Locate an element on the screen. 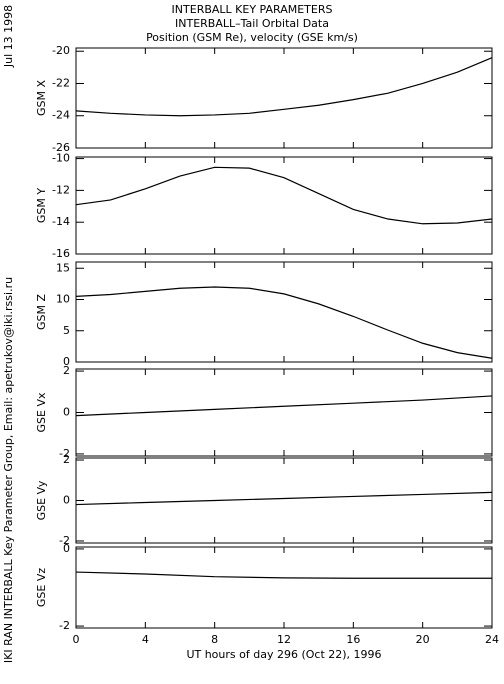 The height and width of the screenshot is (684, 504). y-axis-label: GSE Vx is located at coordinates (41, 412).